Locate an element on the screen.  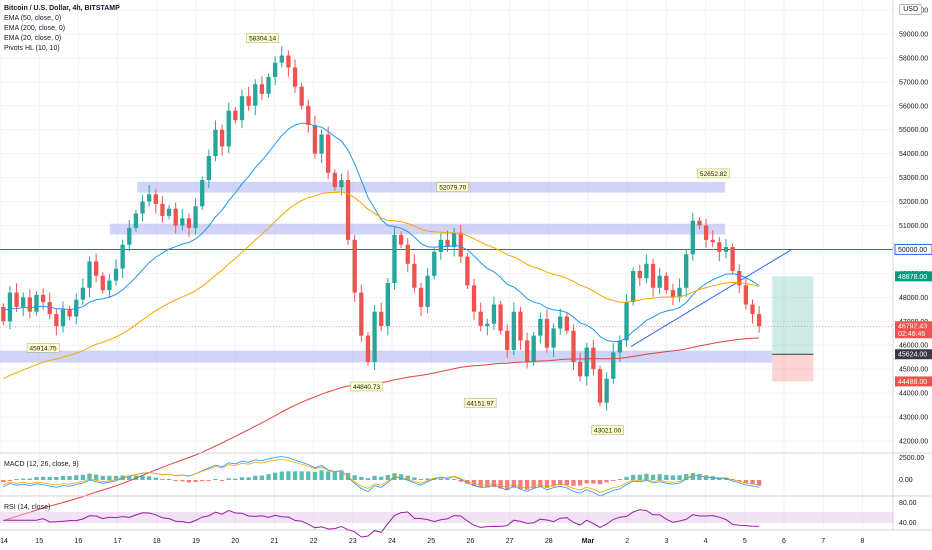
pivot-label: 52652.82 is located at coordinates (713, 174).